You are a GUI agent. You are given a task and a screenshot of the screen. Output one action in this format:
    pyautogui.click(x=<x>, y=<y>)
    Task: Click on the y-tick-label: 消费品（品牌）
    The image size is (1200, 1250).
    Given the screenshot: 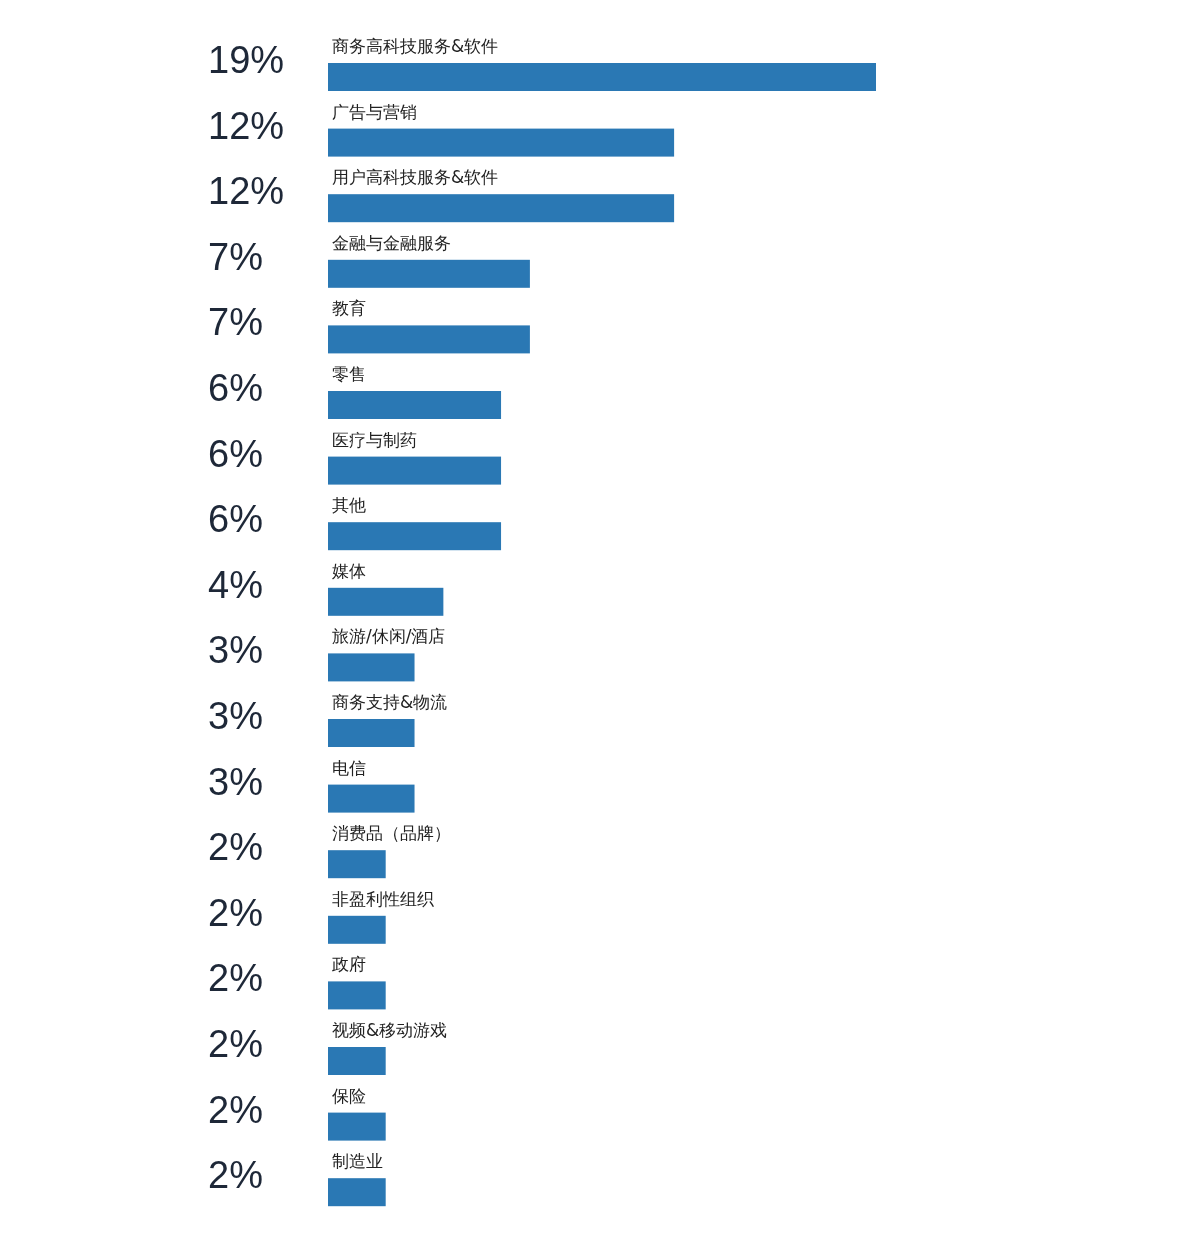 What is the action you would take?
    pyautogui.click(x=391, y=833)
    